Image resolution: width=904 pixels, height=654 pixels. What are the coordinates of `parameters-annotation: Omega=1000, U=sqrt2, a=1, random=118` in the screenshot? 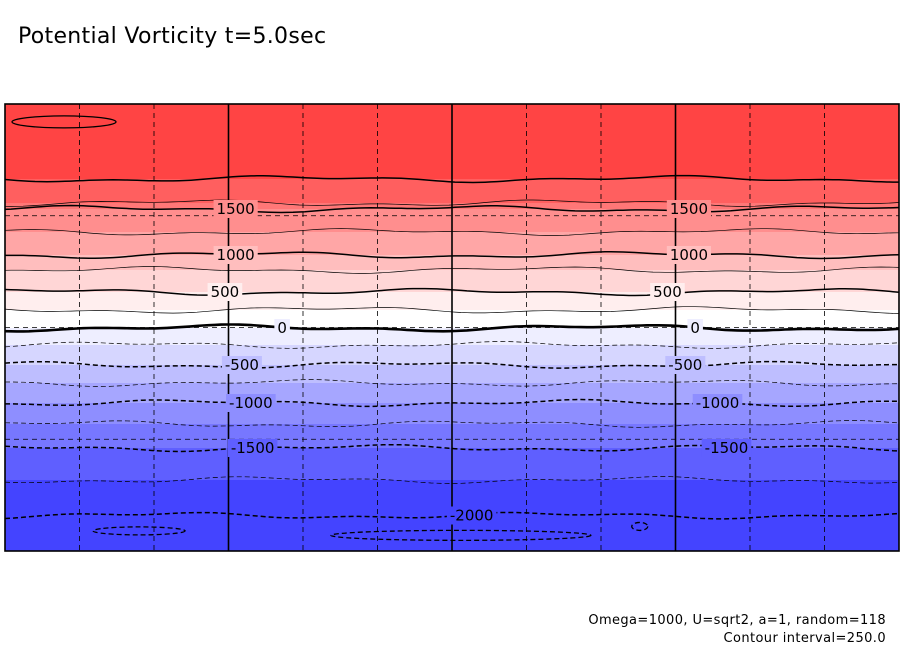 It's located at (737, 620).